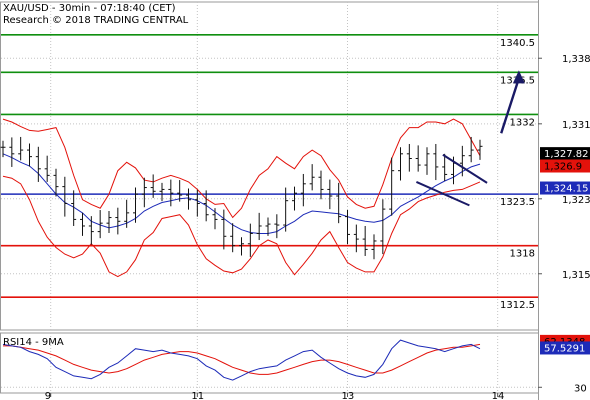 The height and width of the screenshot is (400, 590). Describe the element at coordinates (465, 168) in the screenshot. I see `channel-upper-line` at that location.